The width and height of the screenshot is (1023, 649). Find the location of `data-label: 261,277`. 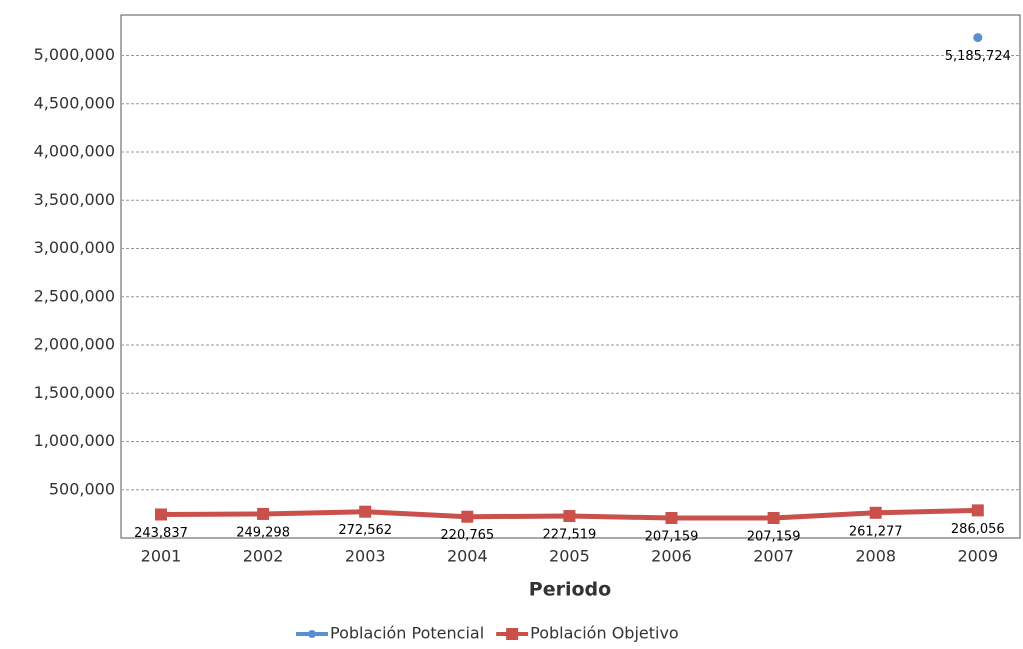

data-label: 261,277 is located at coordinates (876, 531).